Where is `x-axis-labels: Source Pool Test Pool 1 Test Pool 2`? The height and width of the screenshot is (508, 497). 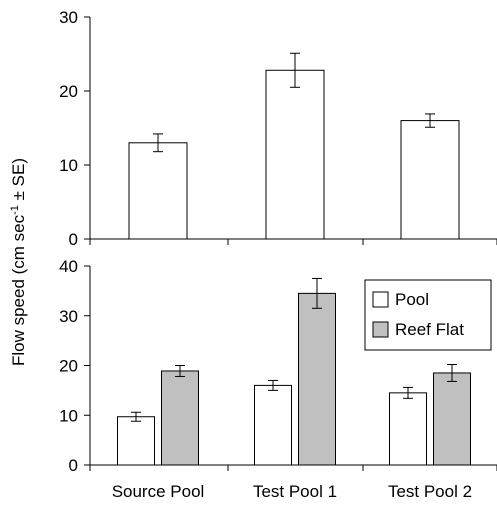
x-axis-labels: Source Pool Test Pool 1 Test Pool 2 is located at coordinates (292, 491).